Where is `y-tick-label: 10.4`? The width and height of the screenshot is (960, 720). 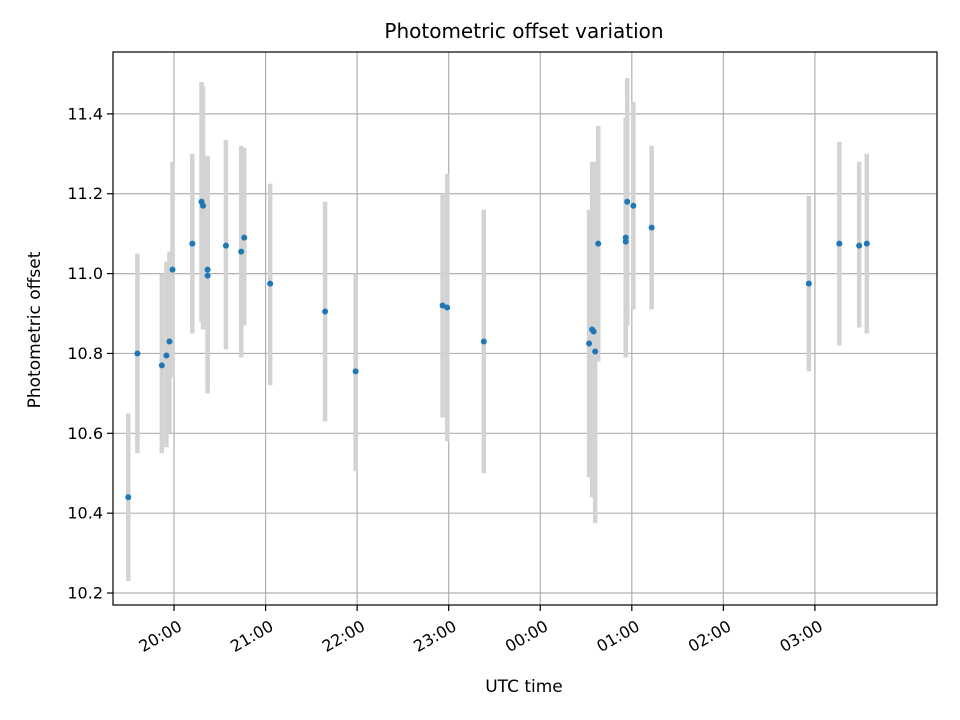 y-tick-label: 10.4 is located at coordinates (85, 513).